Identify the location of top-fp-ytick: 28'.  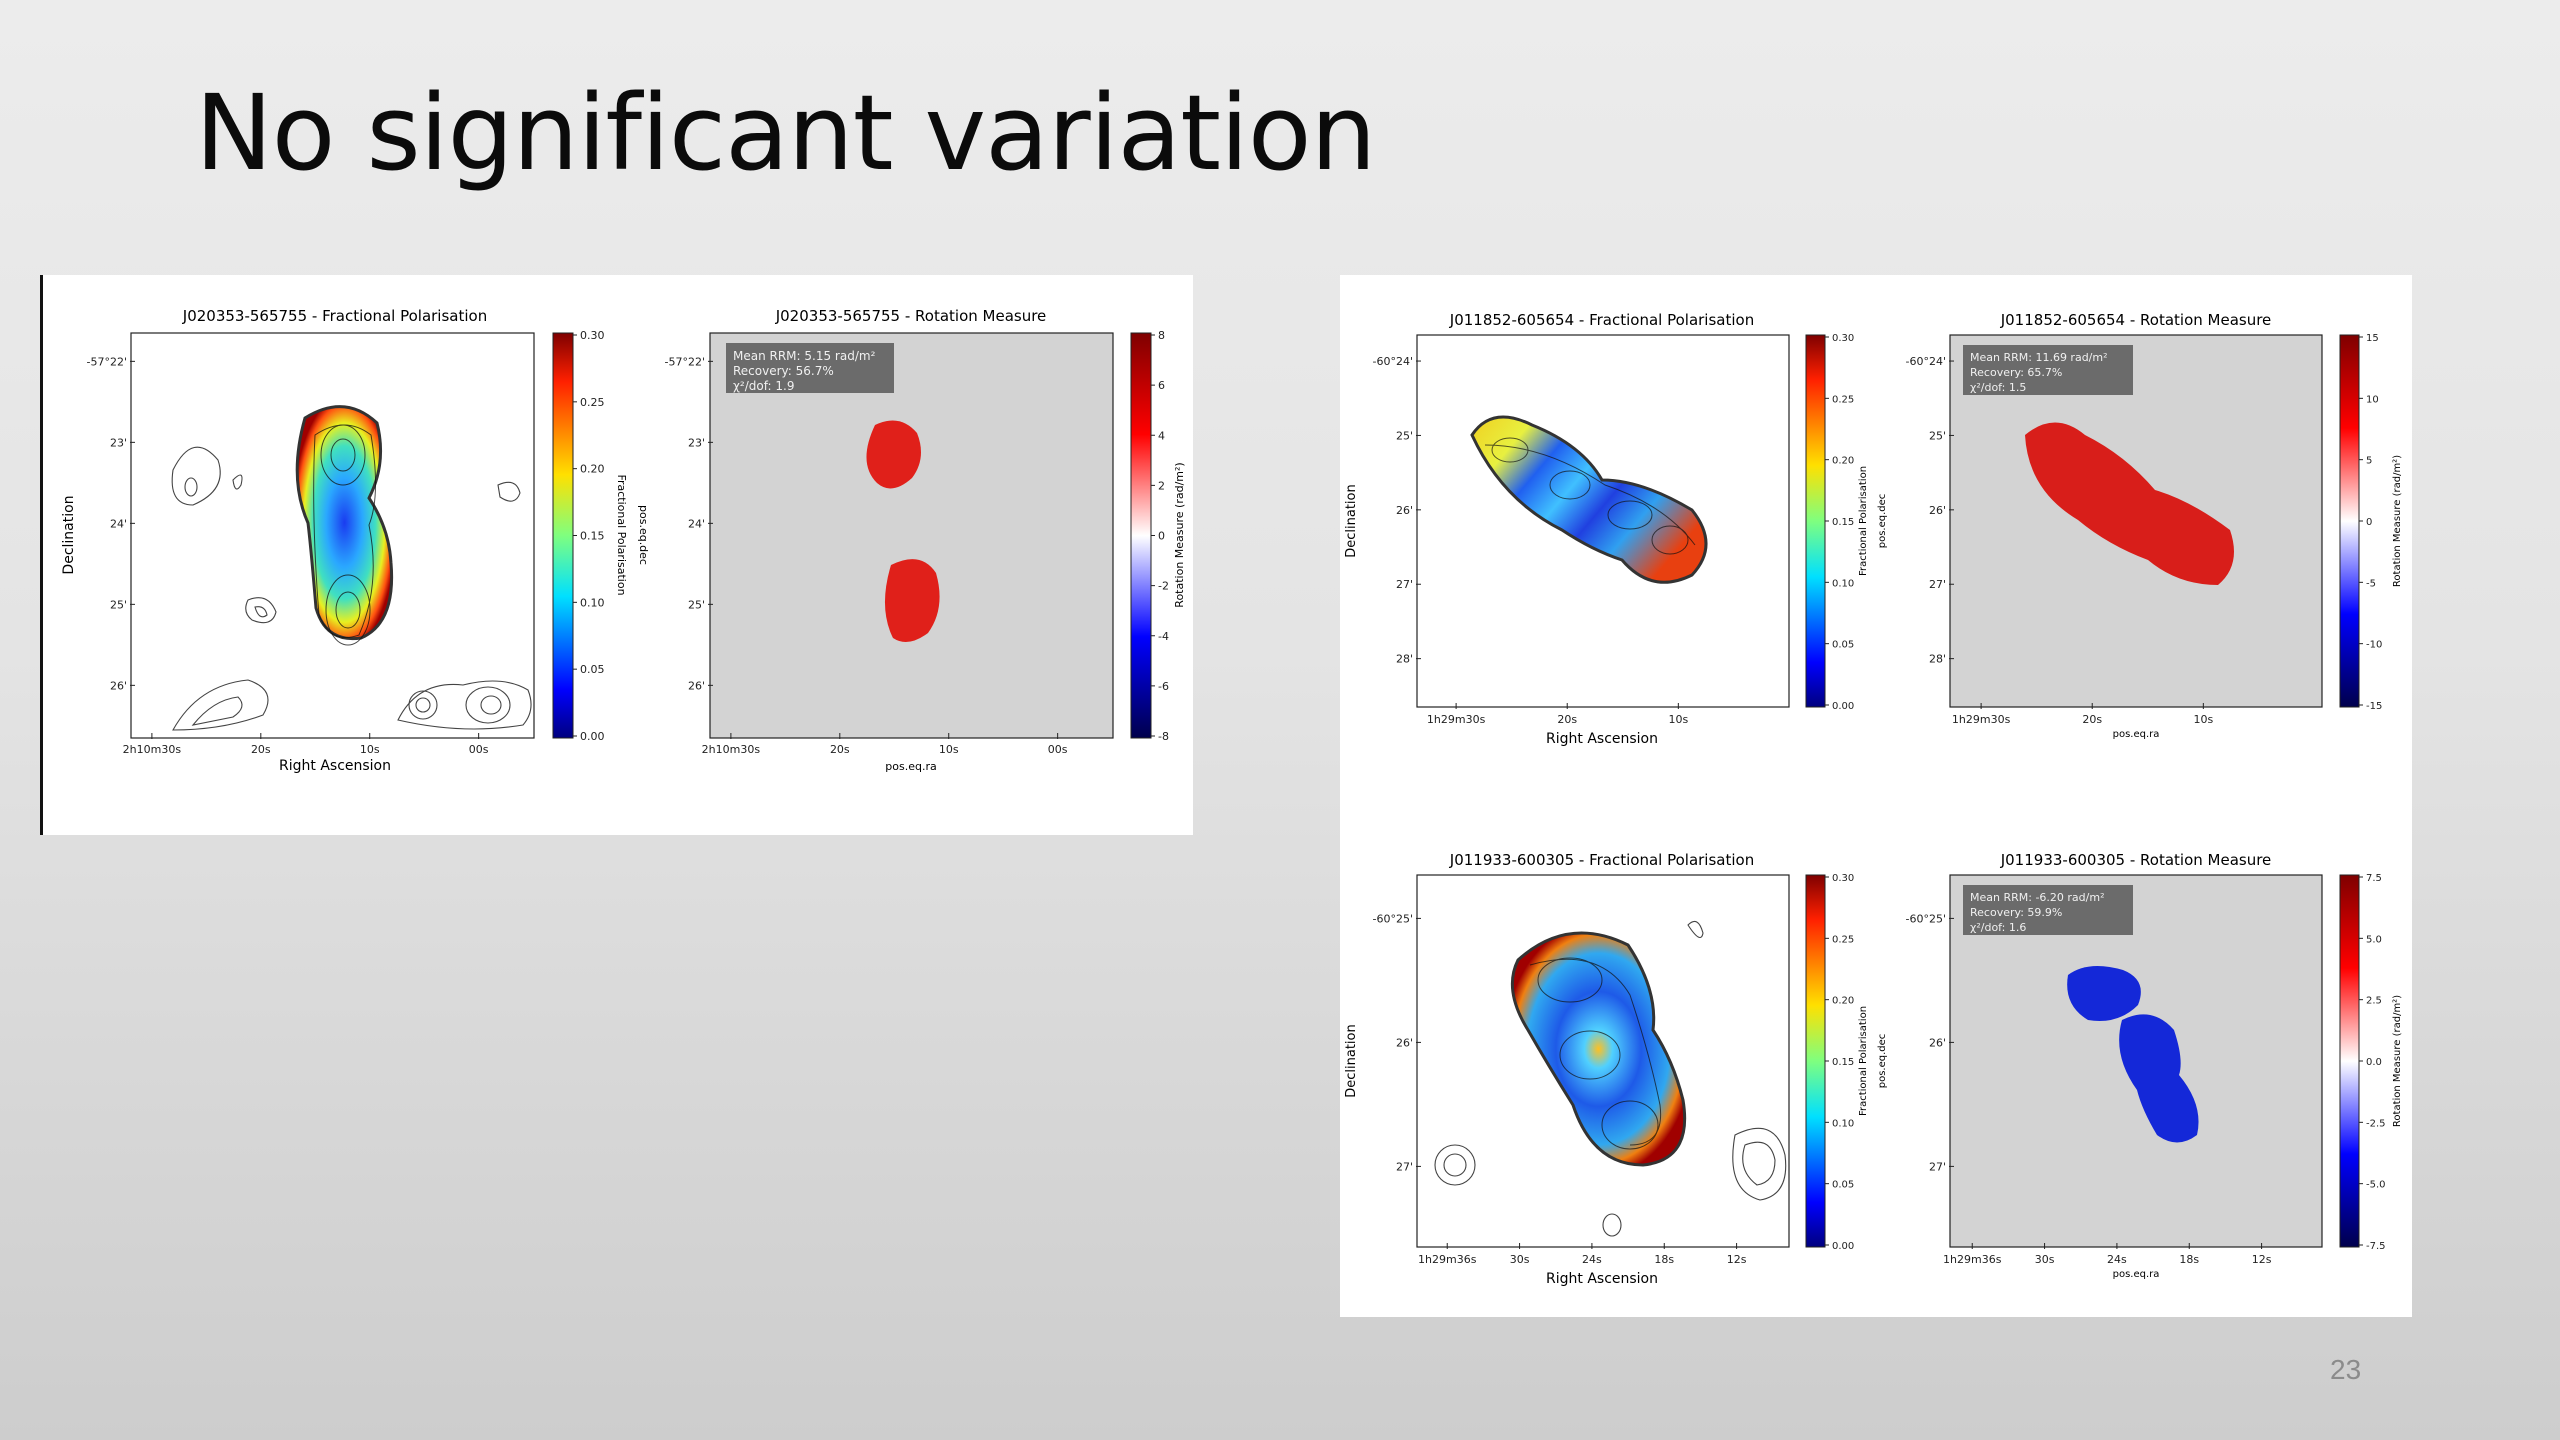
(1404, 659).